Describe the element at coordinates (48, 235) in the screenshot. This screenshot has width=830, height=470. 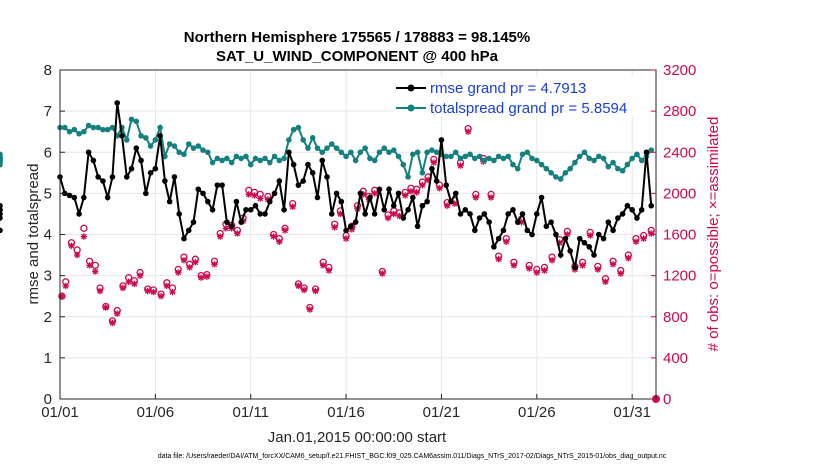
I see `y-tick-label: 4` at that location.